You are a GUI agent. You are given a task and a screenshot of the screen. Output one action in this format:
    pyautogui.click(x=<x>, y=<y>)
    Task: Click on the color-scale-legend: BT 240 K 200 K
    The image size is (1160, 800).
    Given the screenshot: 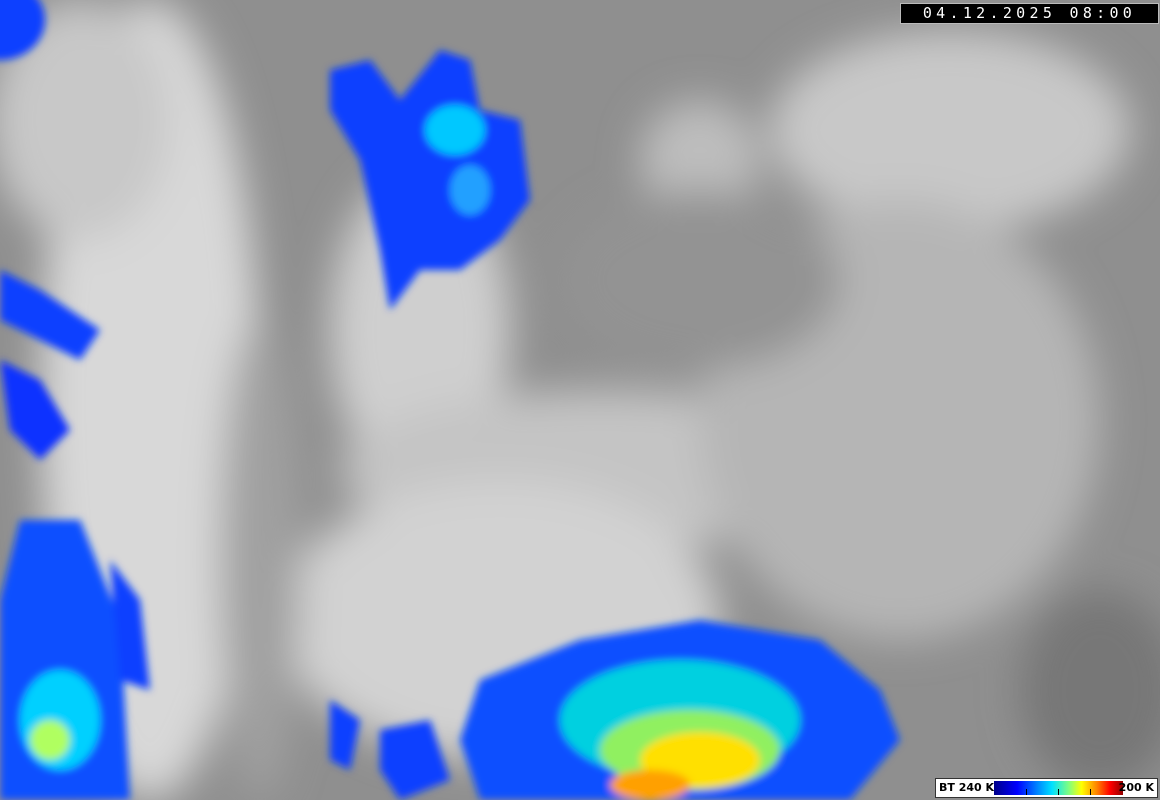 What is the action you would take?
    pyautogui.click(x=1046, y=788)
    